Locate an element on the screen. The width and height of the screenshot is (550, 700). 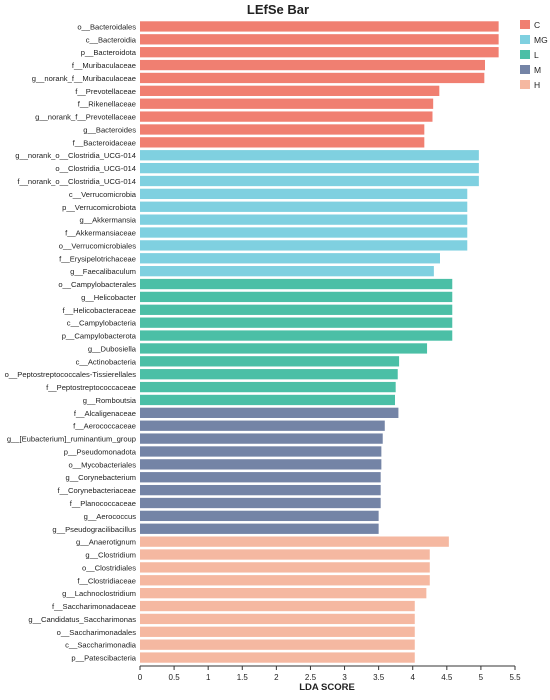
category-label: g__norank_o__Clostridia_UCG-014 is located at coordinates (75, 155).